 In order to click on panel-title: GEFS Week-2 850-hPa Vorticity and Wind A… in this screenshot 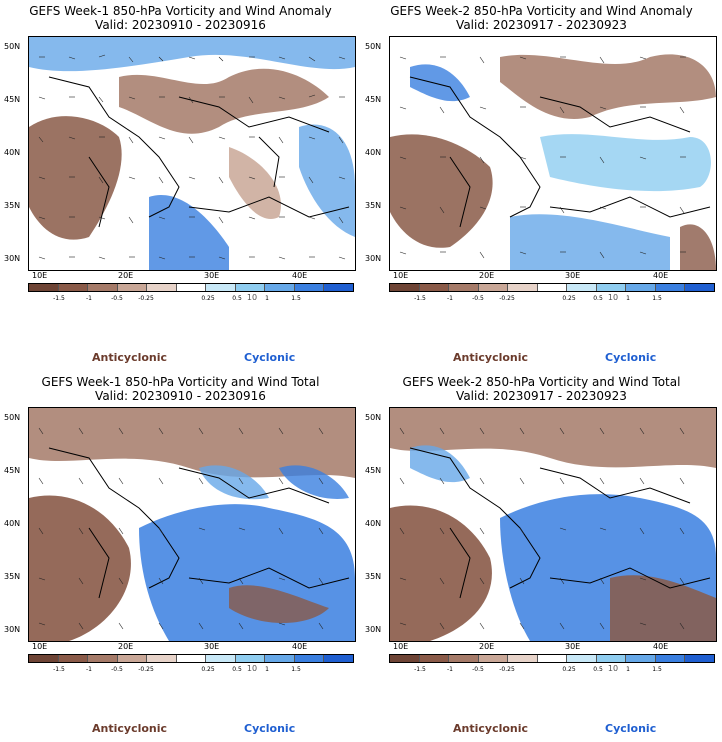, I will do `click(541, 11)`.